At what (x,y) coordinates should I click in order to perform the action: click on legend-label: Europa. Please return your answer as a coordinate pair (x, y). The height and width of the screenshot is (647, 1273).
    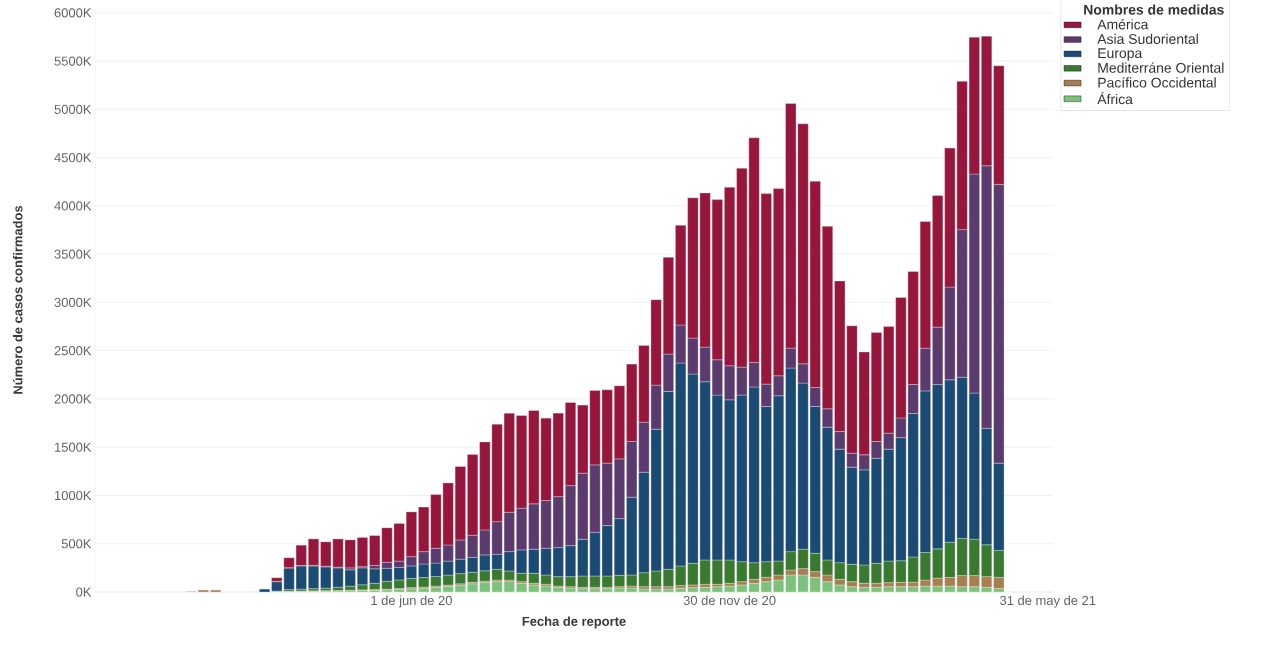
    Looking at the image, I should click on (1120, 54).